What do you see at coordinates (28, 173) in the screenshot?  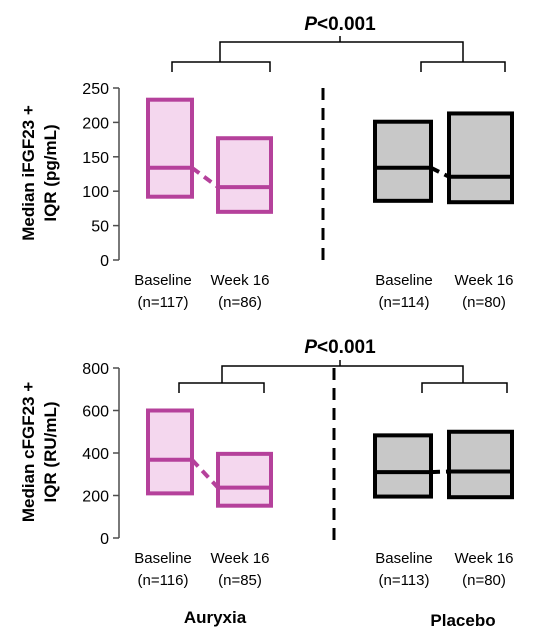 I see `y-axis-label-line1: Median iFGF23 +` at bounding box center [28, 173].